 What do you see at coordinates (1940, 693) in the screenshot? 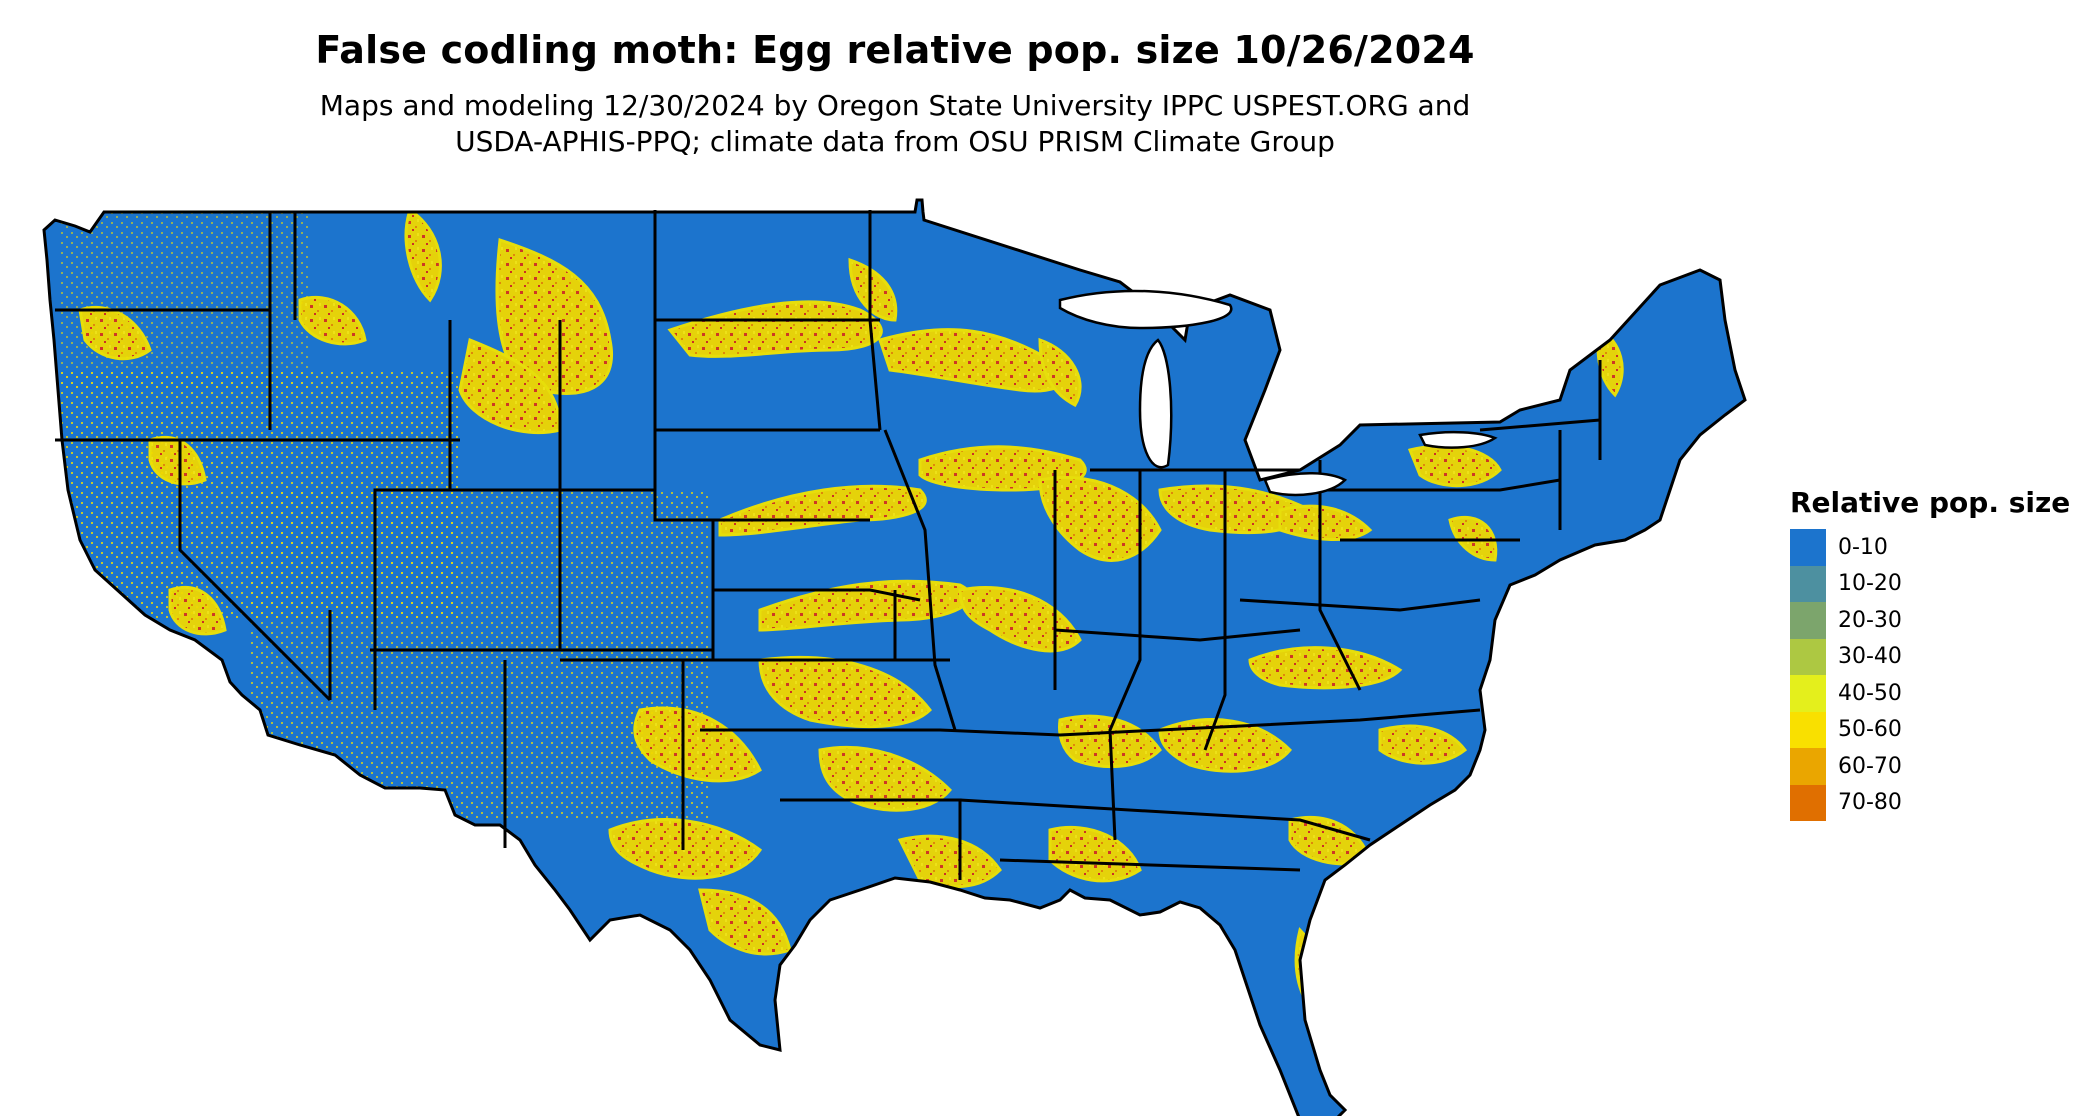
I see `legend-item: 40-50` at bounding box center [1940, 693].